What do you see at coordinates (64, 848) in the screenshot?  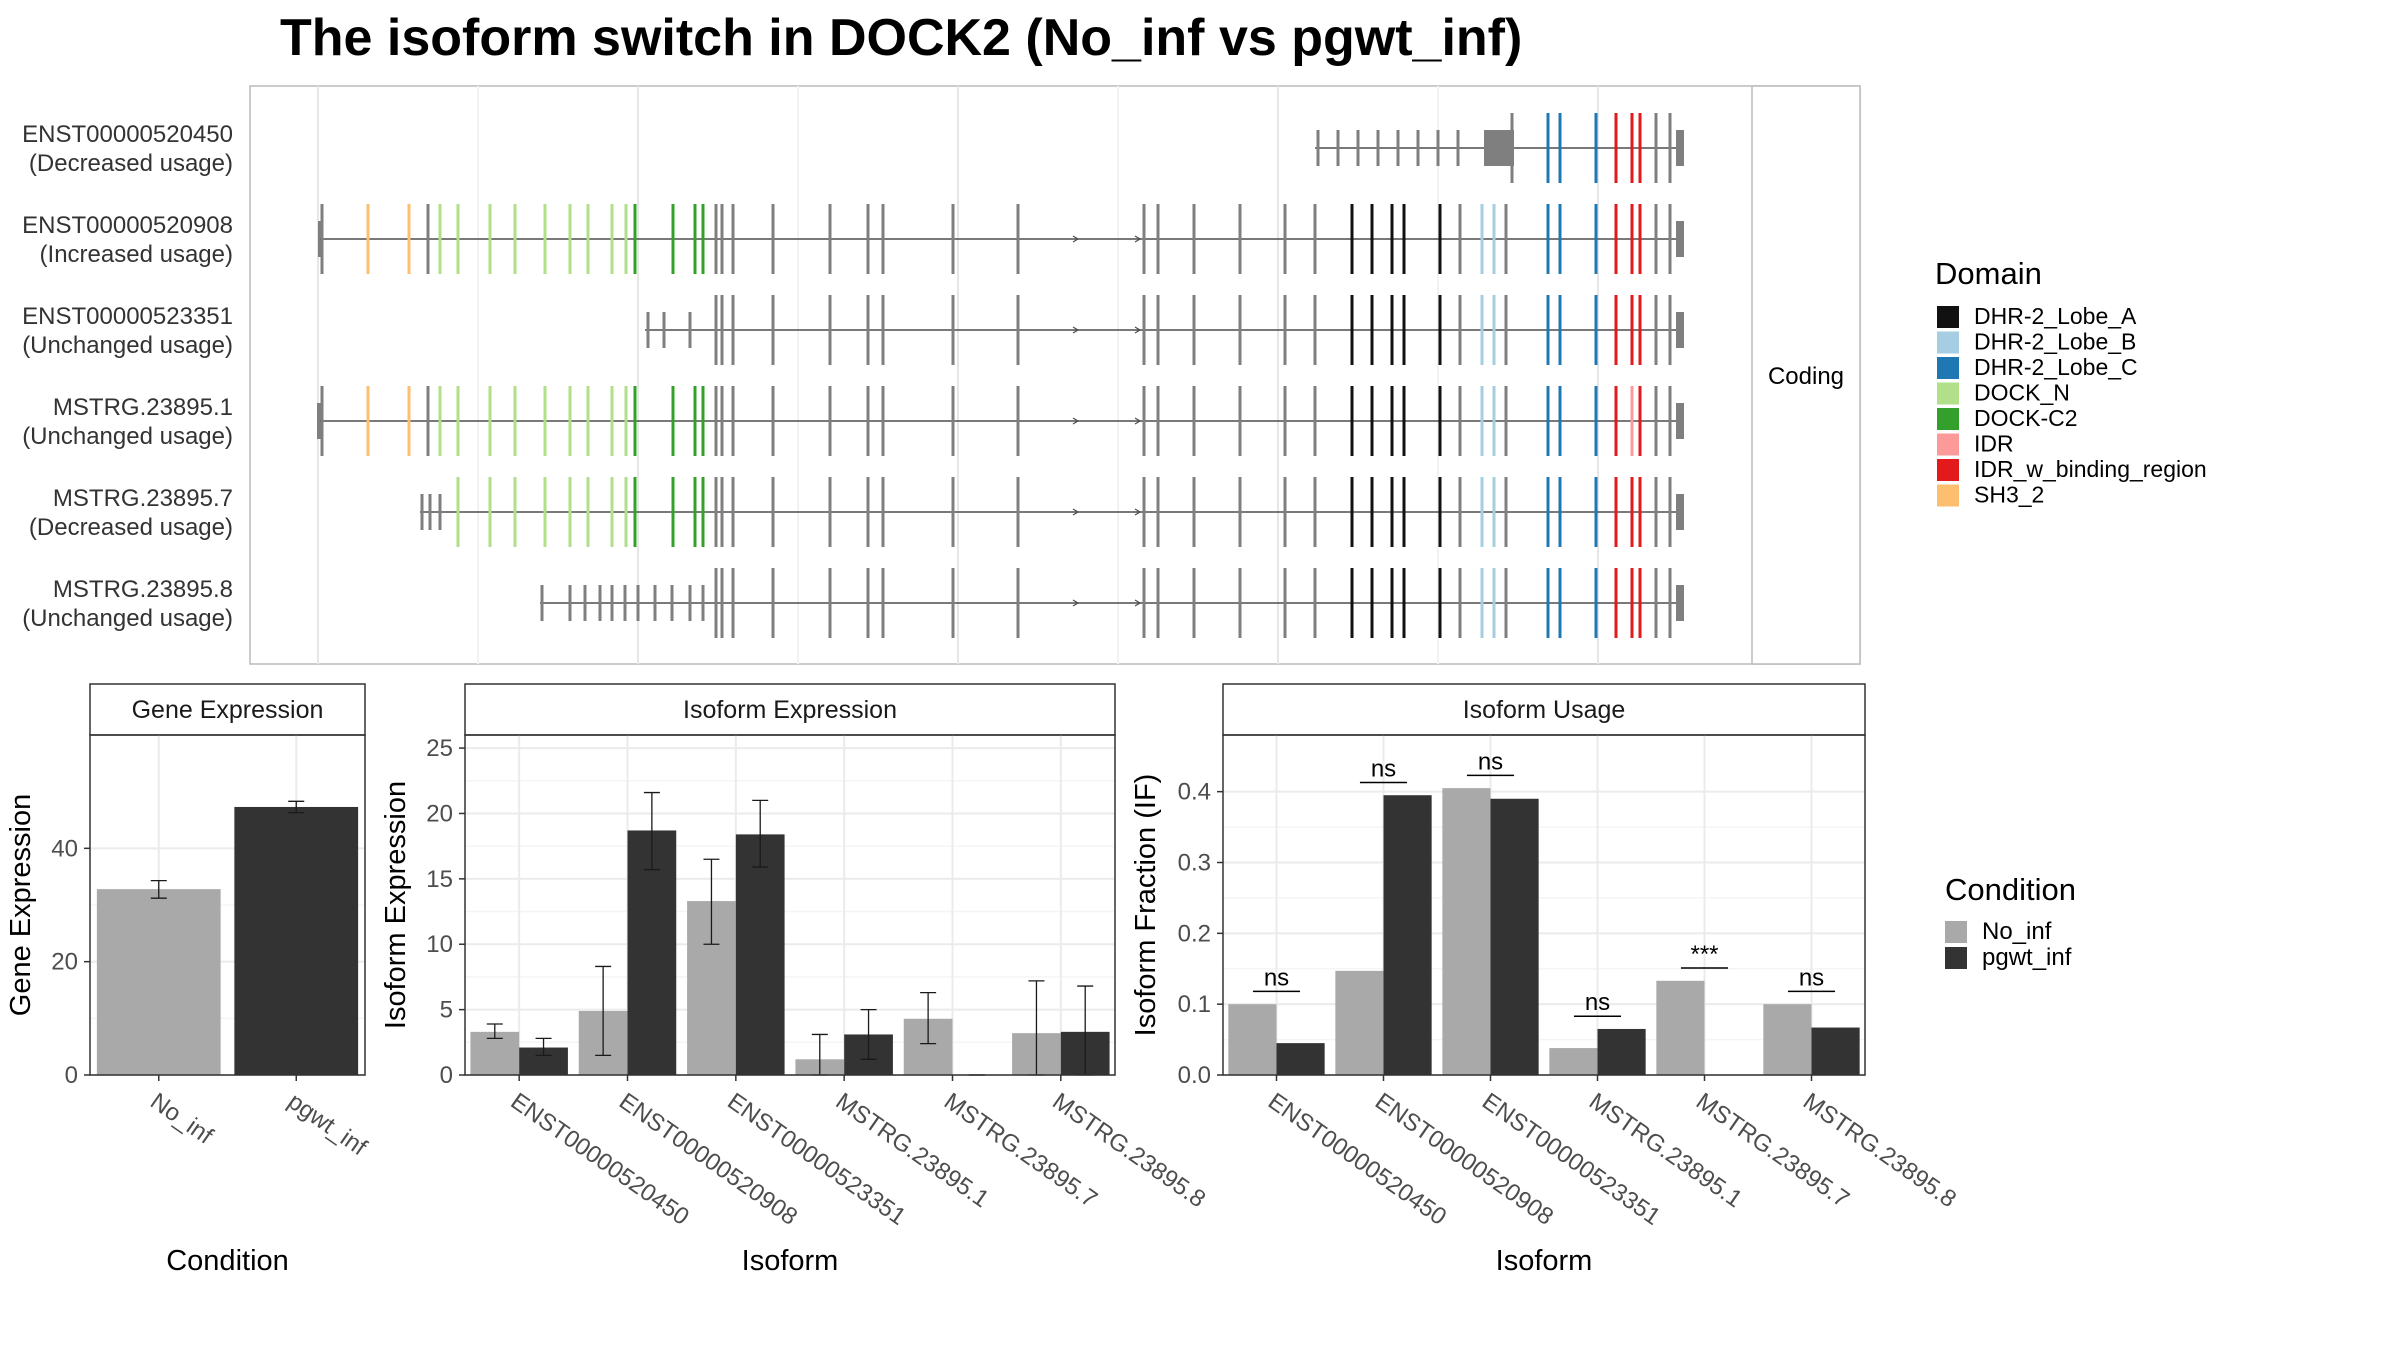 I see `y-tick-label: 40` at bounding box center [64, 848].